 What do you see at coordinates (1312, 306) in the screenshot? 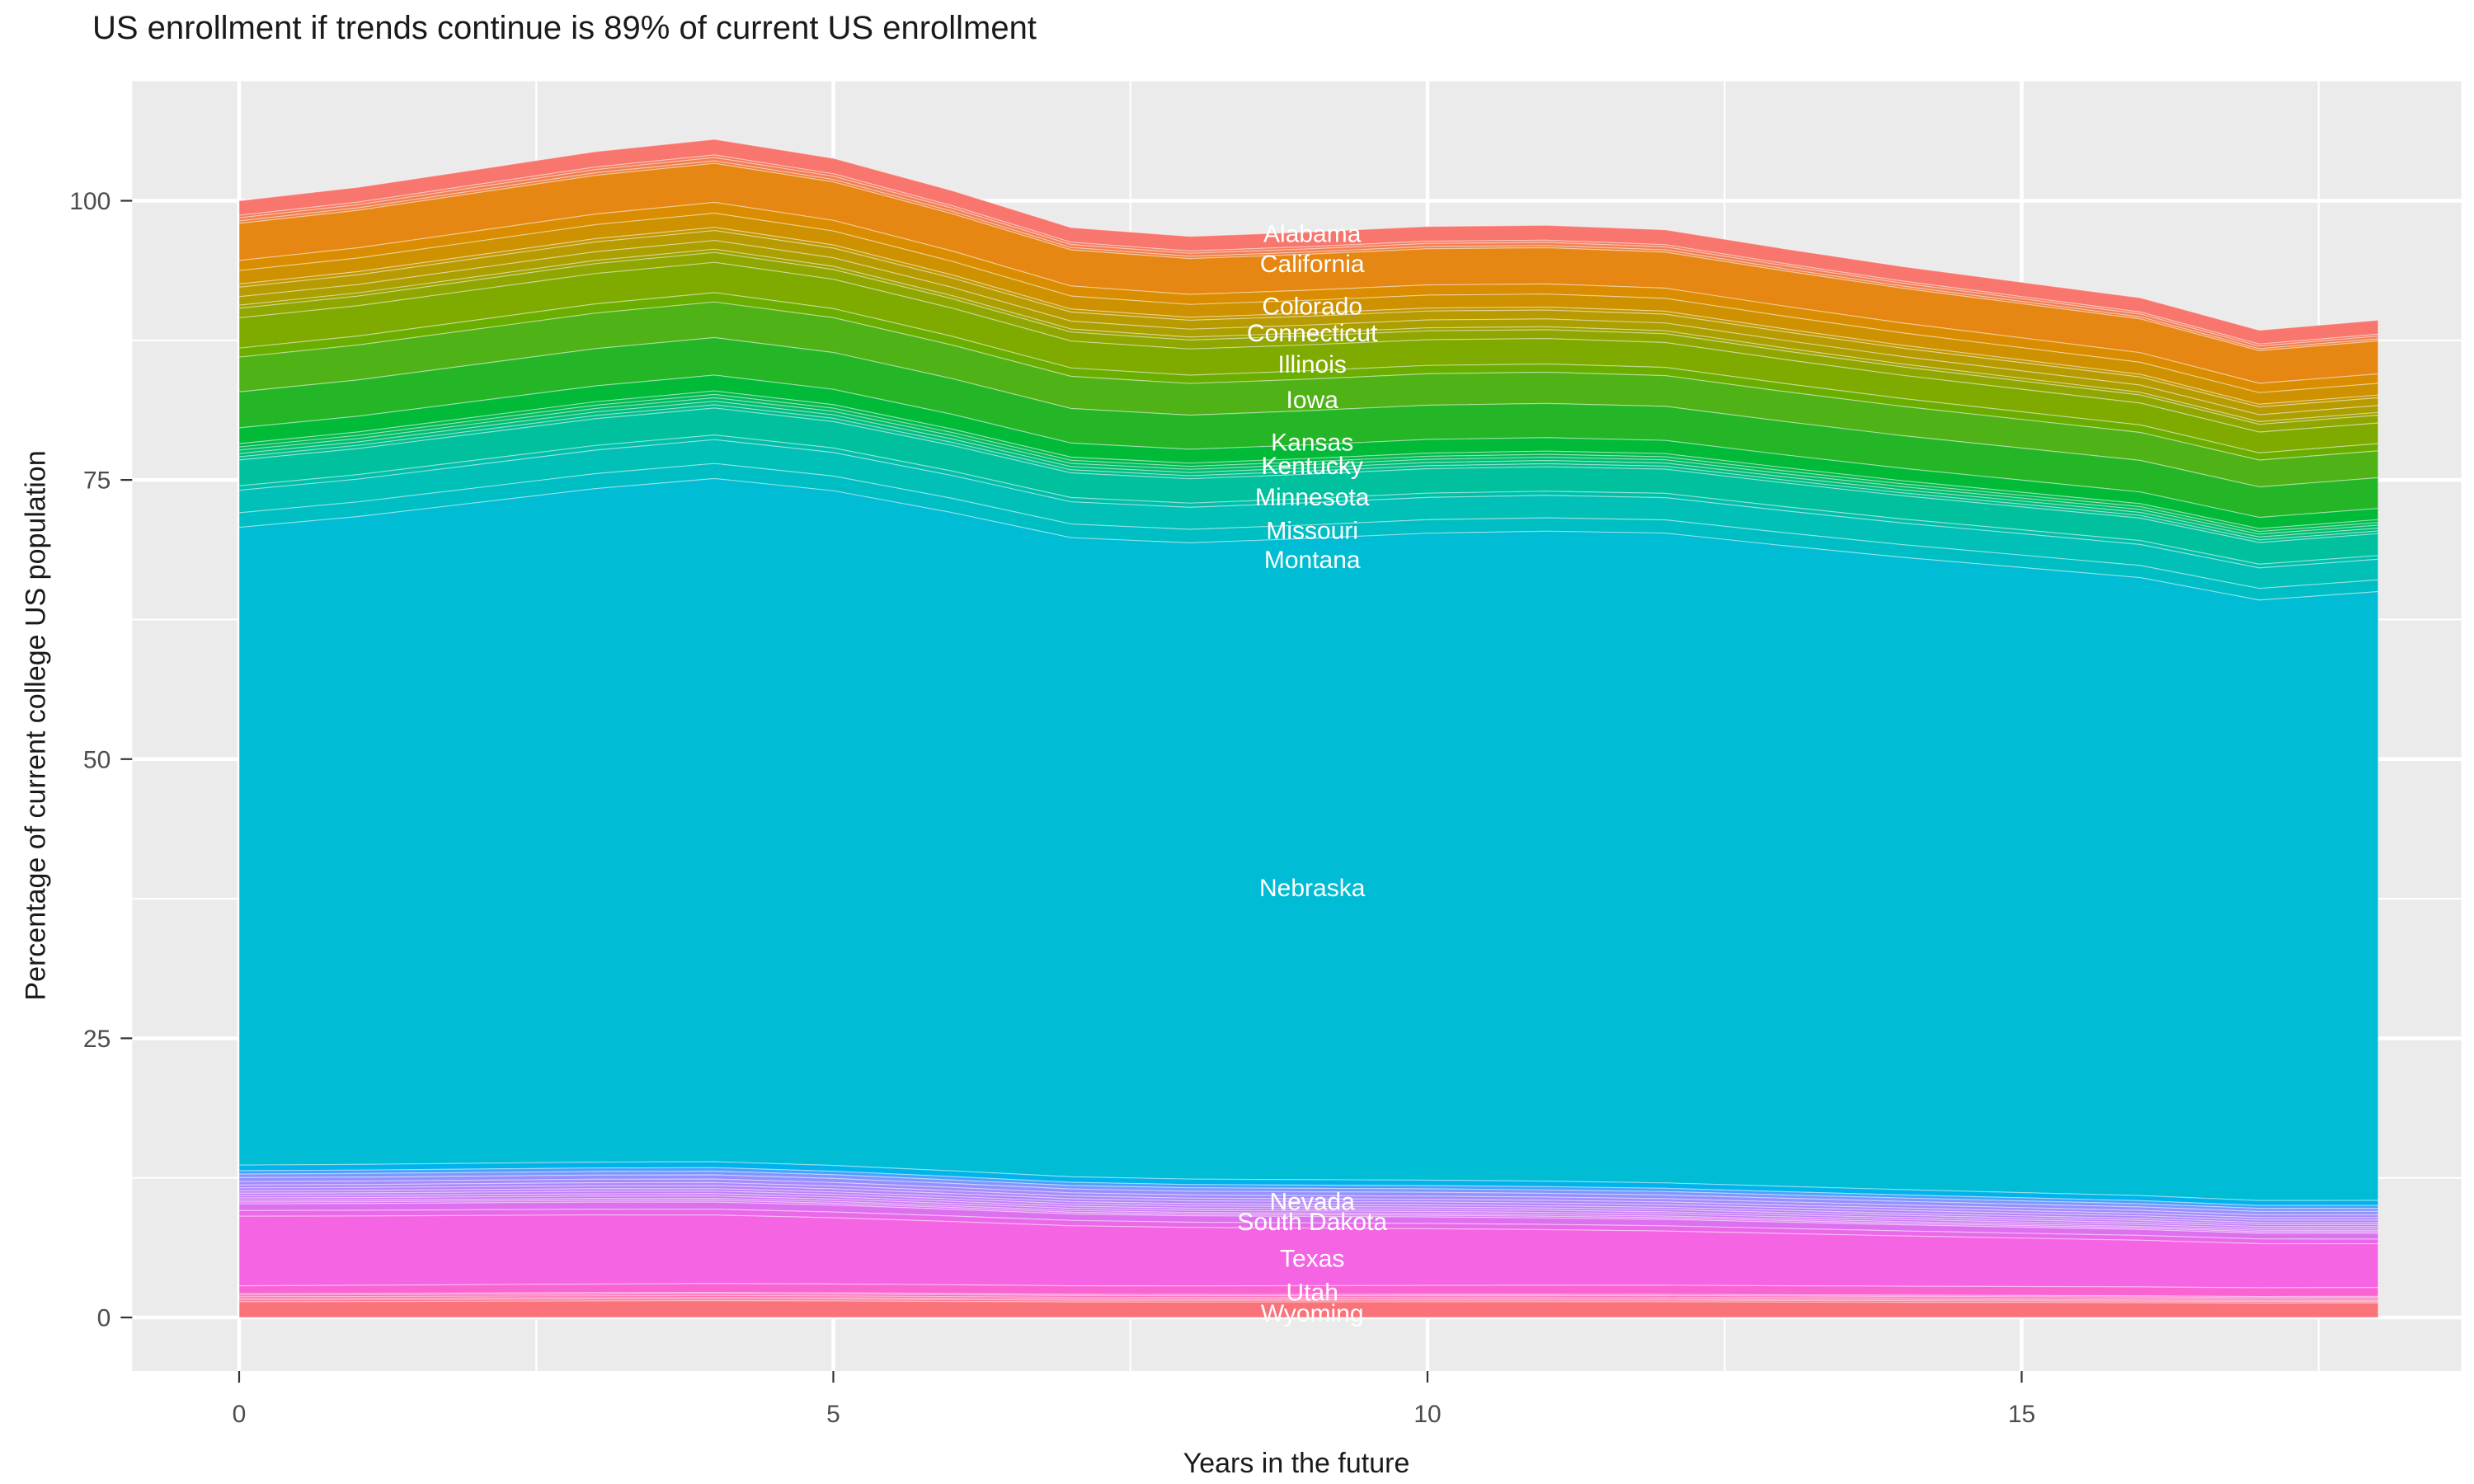
I see `state-label-colorado: Colorado` at bounding box center [1312, 306].